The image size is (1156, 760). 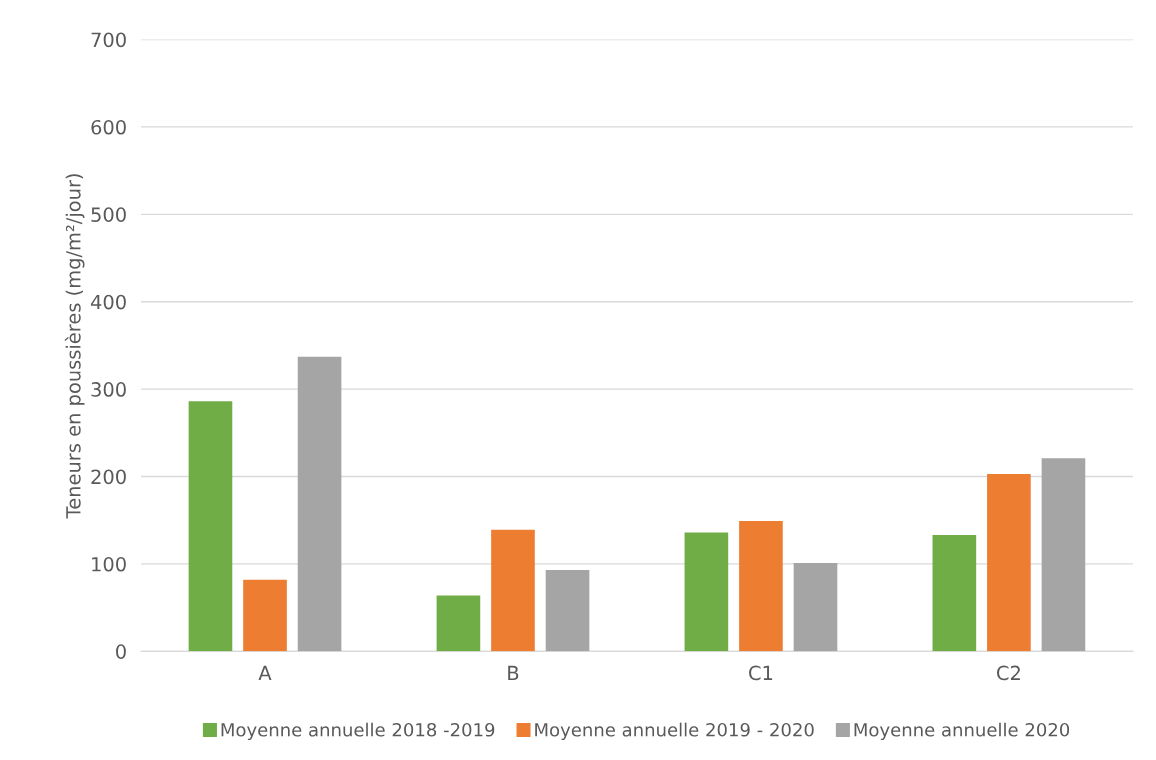 What do you see at coordinates (109, 564) in the screenshot?
I see `y-tick-label: 100` at bounding box center [109, 564].